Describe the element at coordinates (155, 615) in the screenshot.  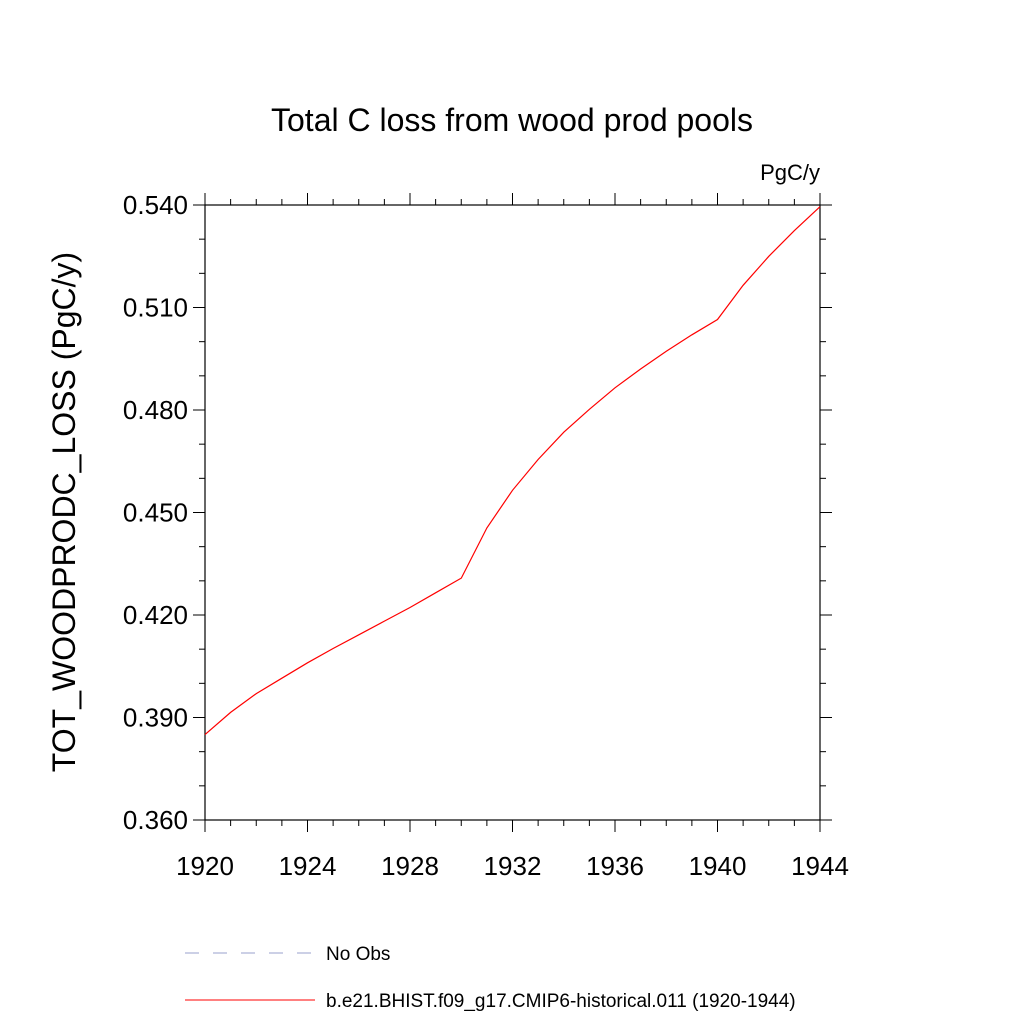
I see `y-tick-label: 0.420` at that location.